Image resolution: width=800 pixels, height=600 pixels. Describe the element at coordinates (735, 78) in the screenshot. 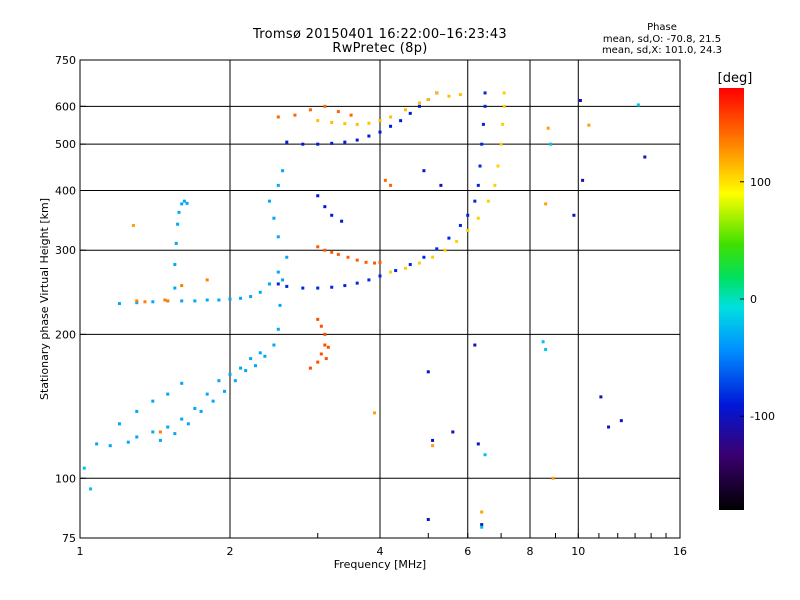

I see `colorbar-label: [deg]` at that location.